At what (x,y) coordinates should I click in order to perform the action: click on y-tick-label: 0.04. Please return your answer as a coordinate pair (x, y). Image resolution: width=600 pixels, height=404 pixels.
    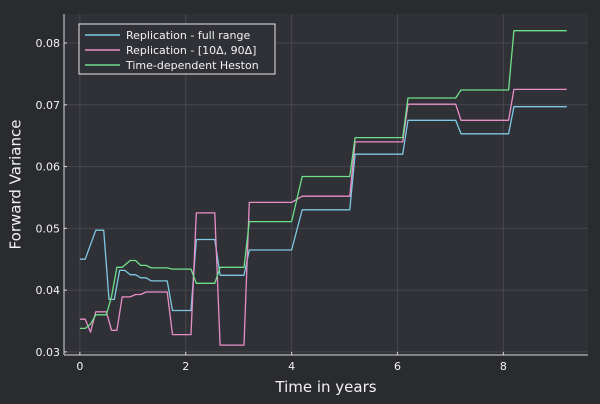
    Looking at the image, I should click on (48, 290).